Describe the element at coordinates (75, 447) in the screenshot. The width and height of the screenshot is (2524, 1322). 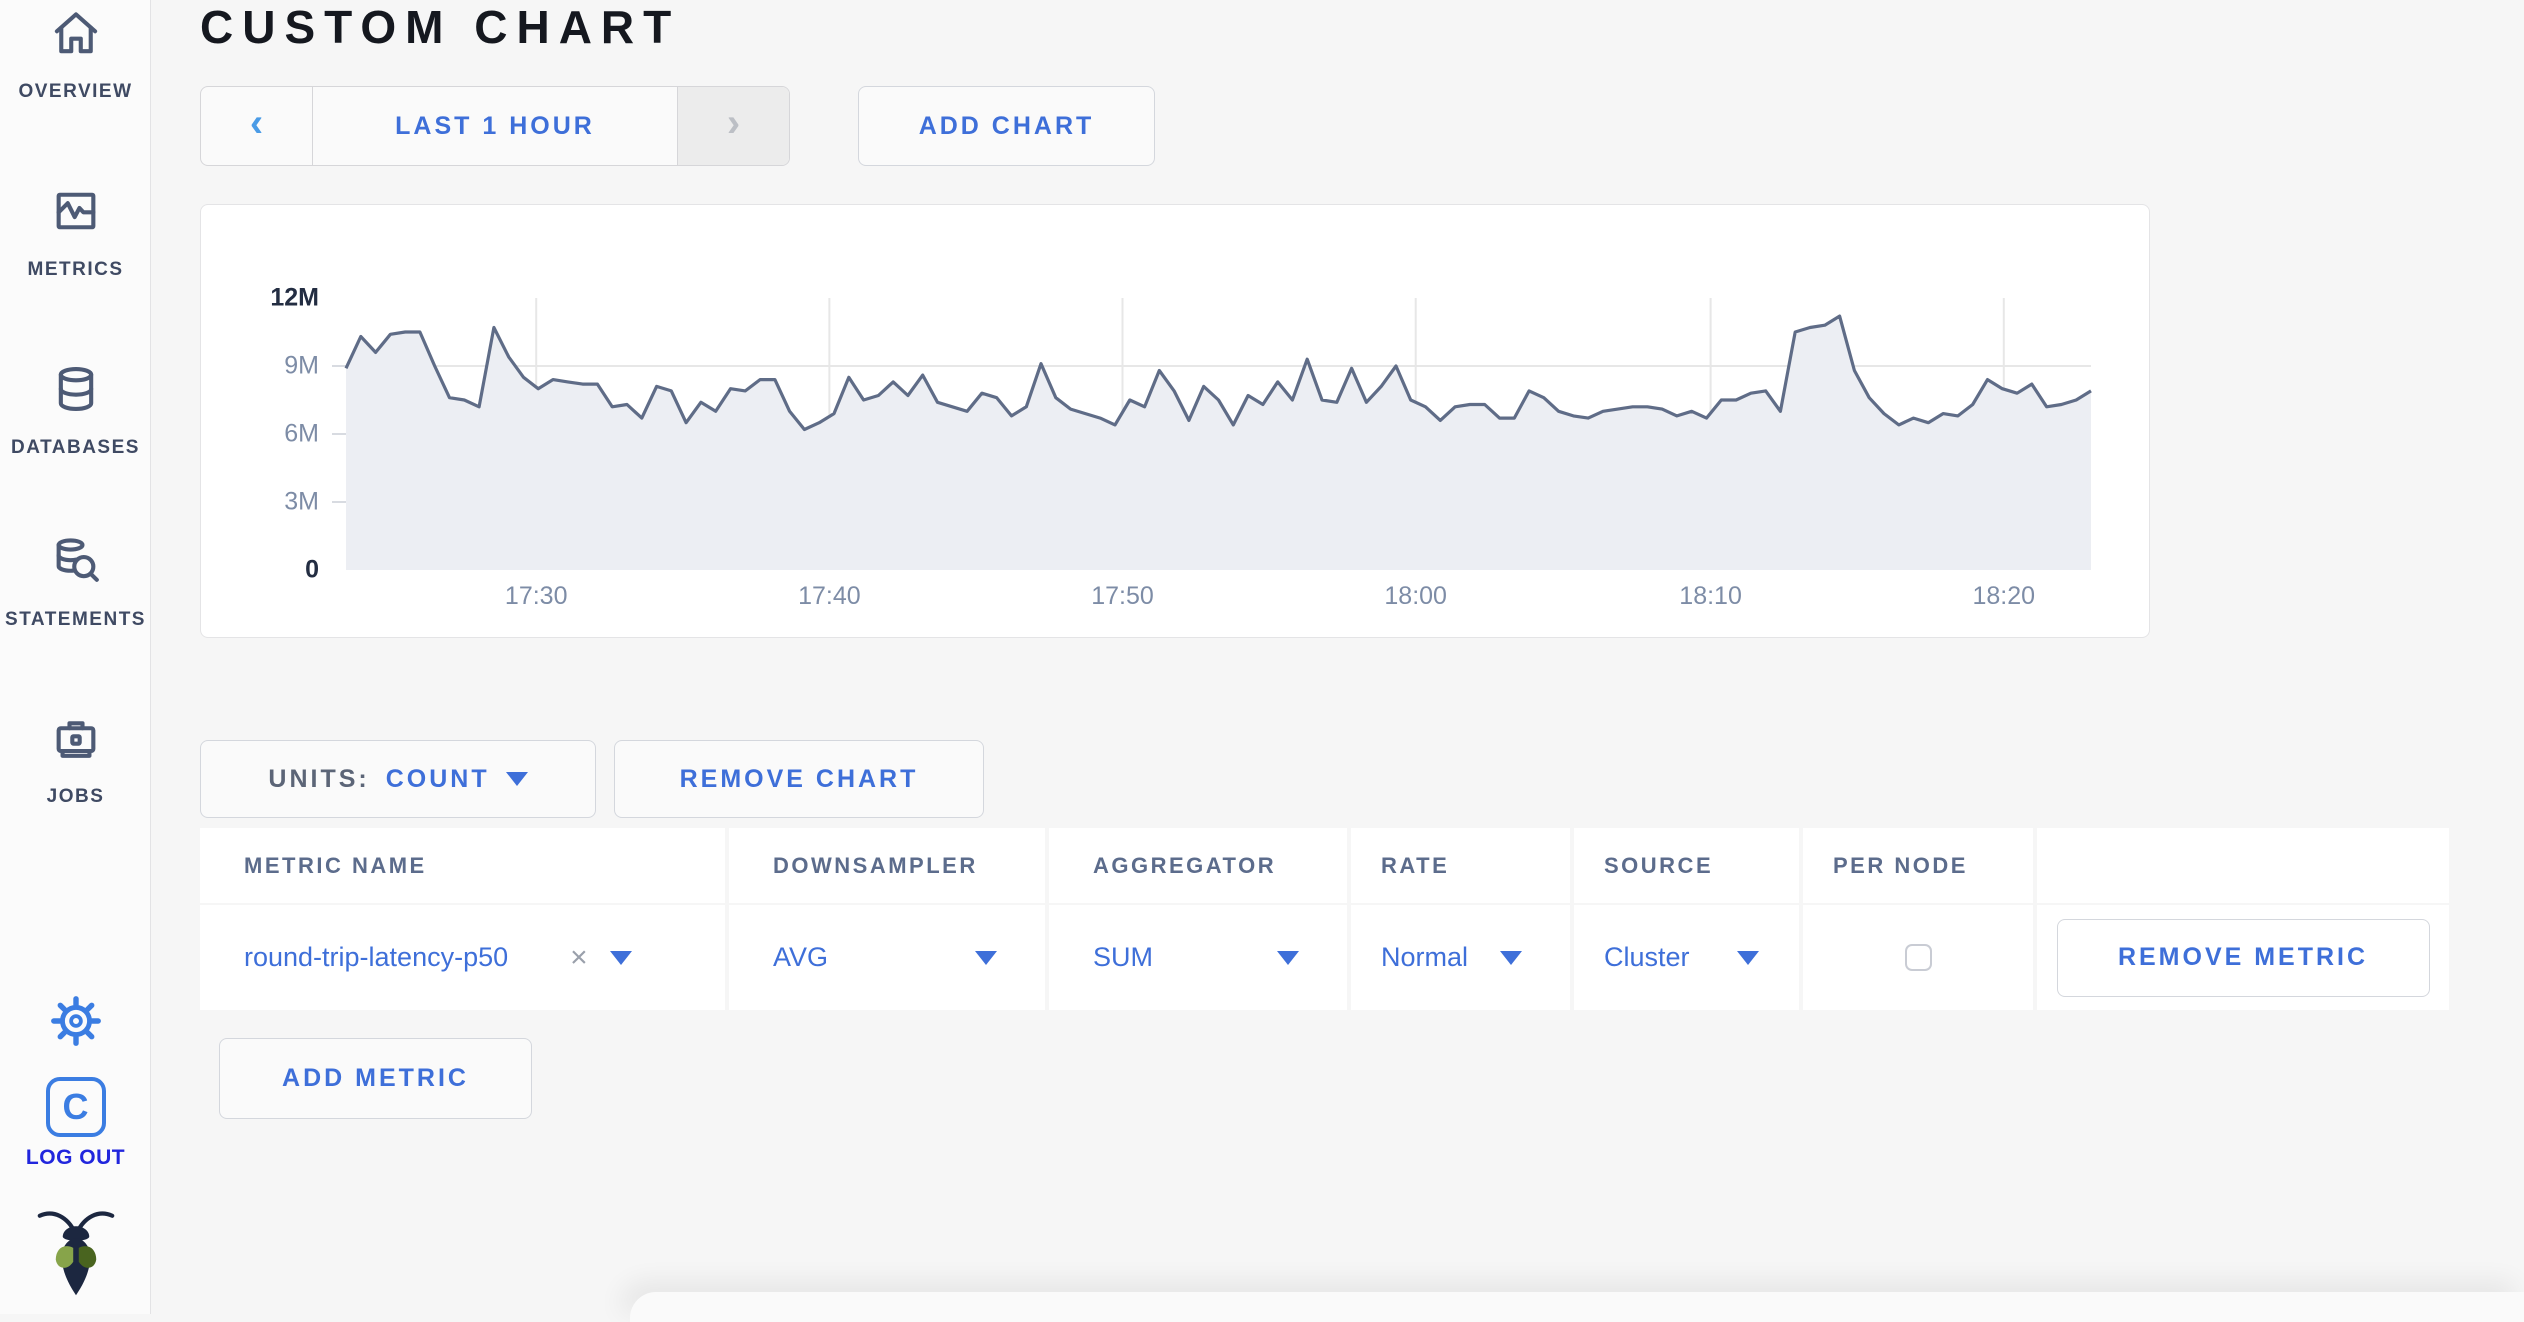
I see `sidebar-item-label: DATABASES` at that location.